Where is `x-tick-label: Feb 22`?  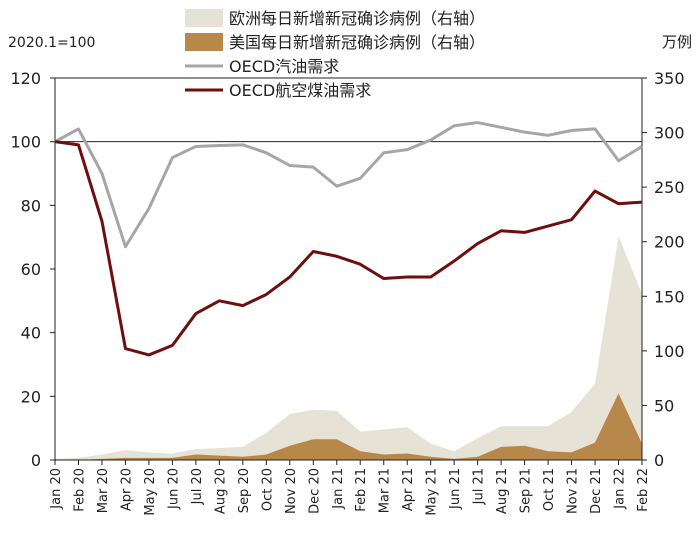 x-tick-label: Feb 22 is located at coordinates (643, 490).